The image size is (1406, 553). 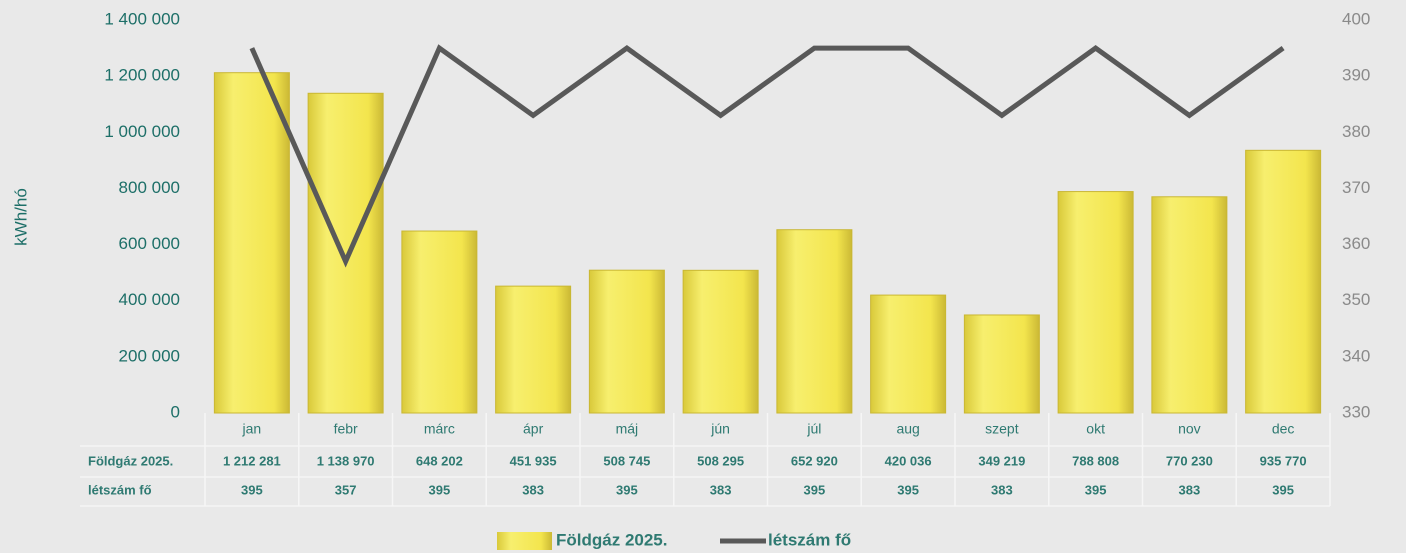 What do you see at coordinates (1356, 18) in the screenshot?
I see `y2-tick-label: 400` at bounding box center [1356, 18].